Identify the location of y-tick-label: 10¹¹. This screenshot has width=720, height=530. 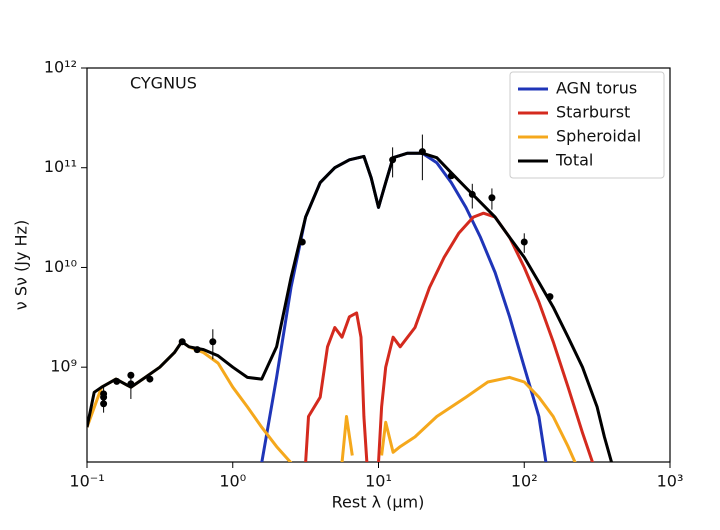
(60, 166).